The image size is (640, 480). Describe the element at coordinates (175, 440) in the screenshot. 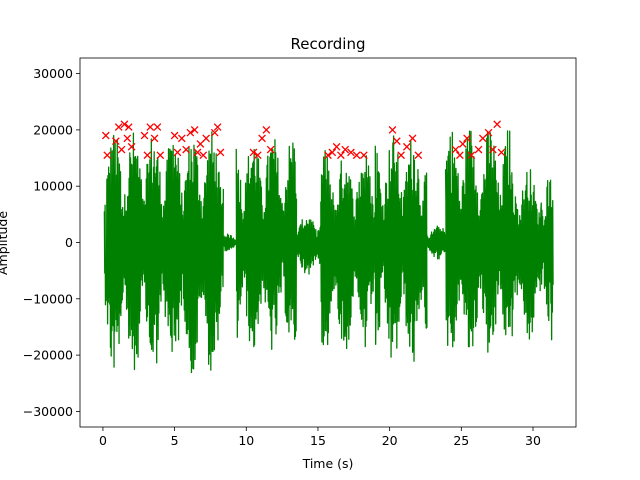

I see `x-tick-label: 5` at that location.